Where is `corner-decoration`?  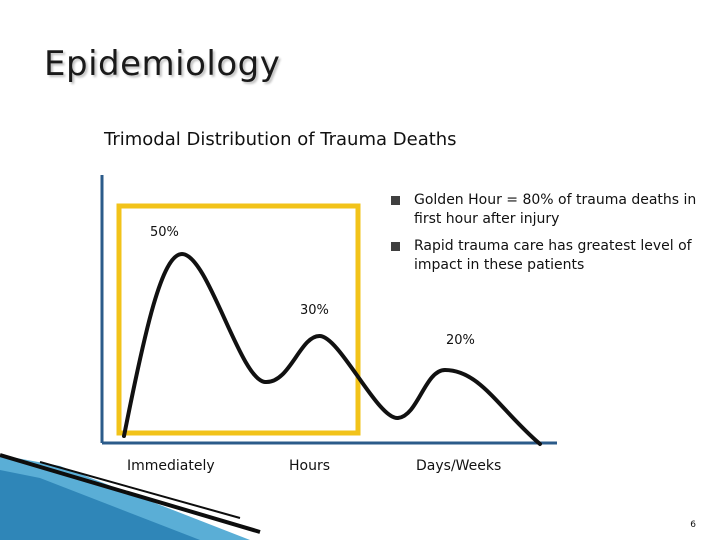 corner-decoration is located at coordinates (130, 496).